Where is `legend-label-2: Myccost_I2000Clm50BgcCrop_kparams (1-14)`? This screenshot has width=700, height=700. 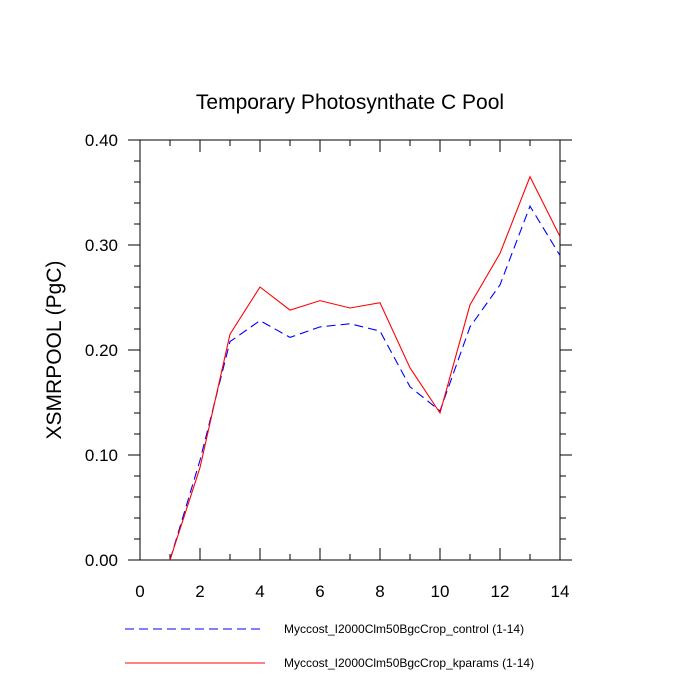
legend-label-2: Myccost_I2000Clm50BgcCrop_kparams (1-14) is located at coordinates (409, 663).